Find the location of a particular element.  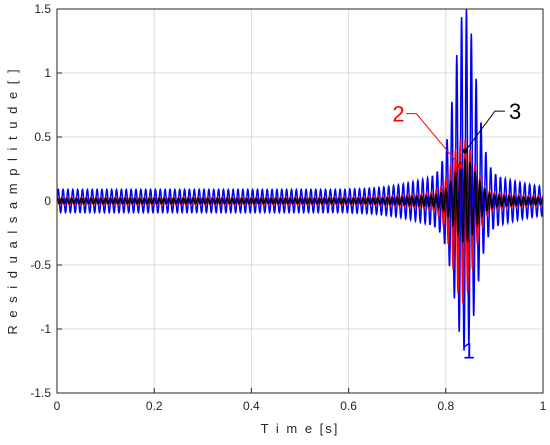

y-tick-label: 0 is located at coordinates (47, 201).